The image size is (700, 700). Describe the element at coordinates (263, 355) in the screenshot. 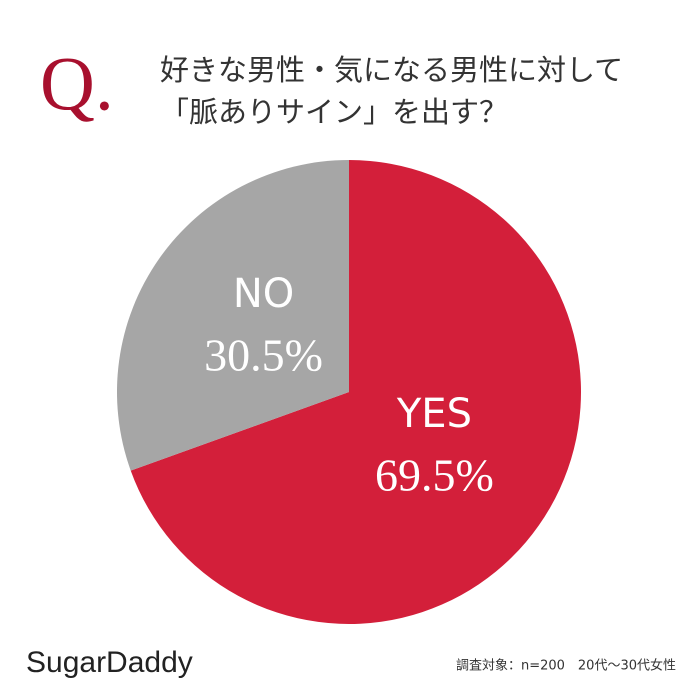

I see `slice-value-label: 30.5%` at that location.